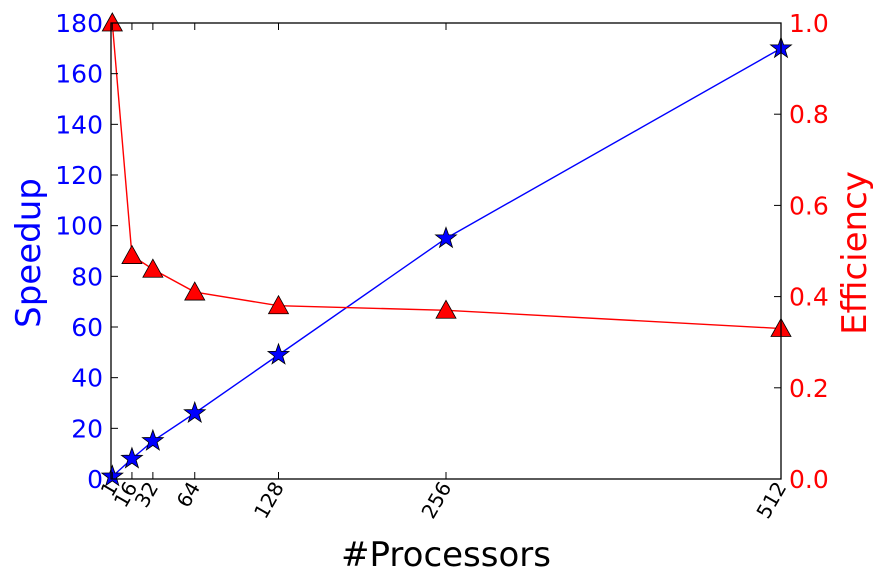 This screenshot has width=881, height=583. What do you see at coordinates (29, 253) in the screenshot?
I see `y-axis-left-label: Speedup` at bounding box center [29, 253].